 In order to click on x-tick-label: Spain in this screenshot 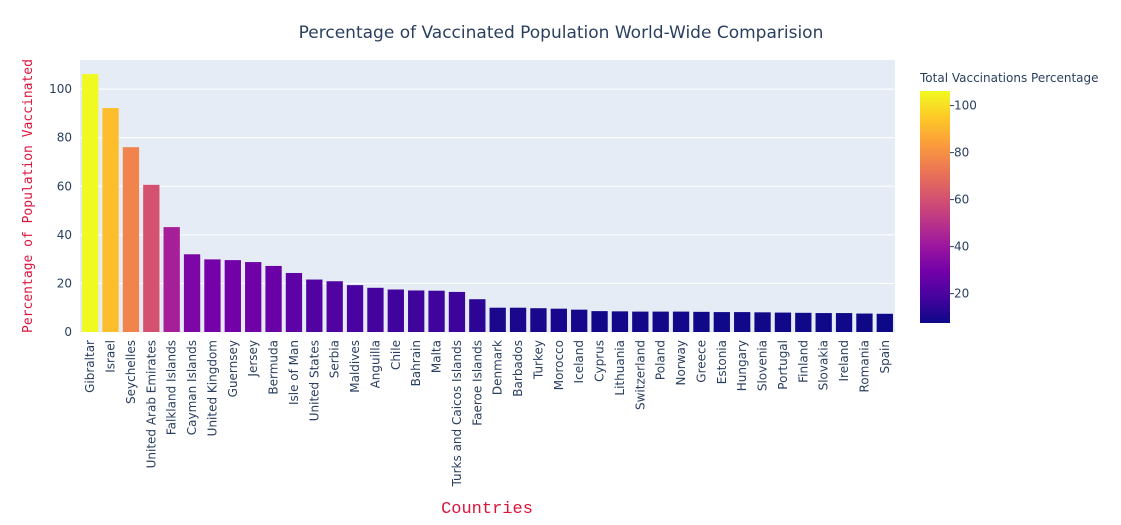, I will do `click(885, 357)`.